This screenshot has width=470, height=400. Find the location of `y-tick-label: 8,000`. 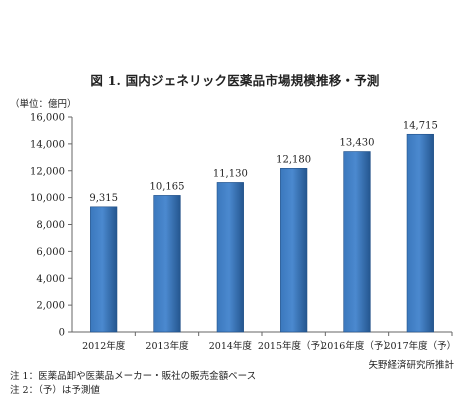

y-tick-label: 8,000 is located at coordinates (50, 225).